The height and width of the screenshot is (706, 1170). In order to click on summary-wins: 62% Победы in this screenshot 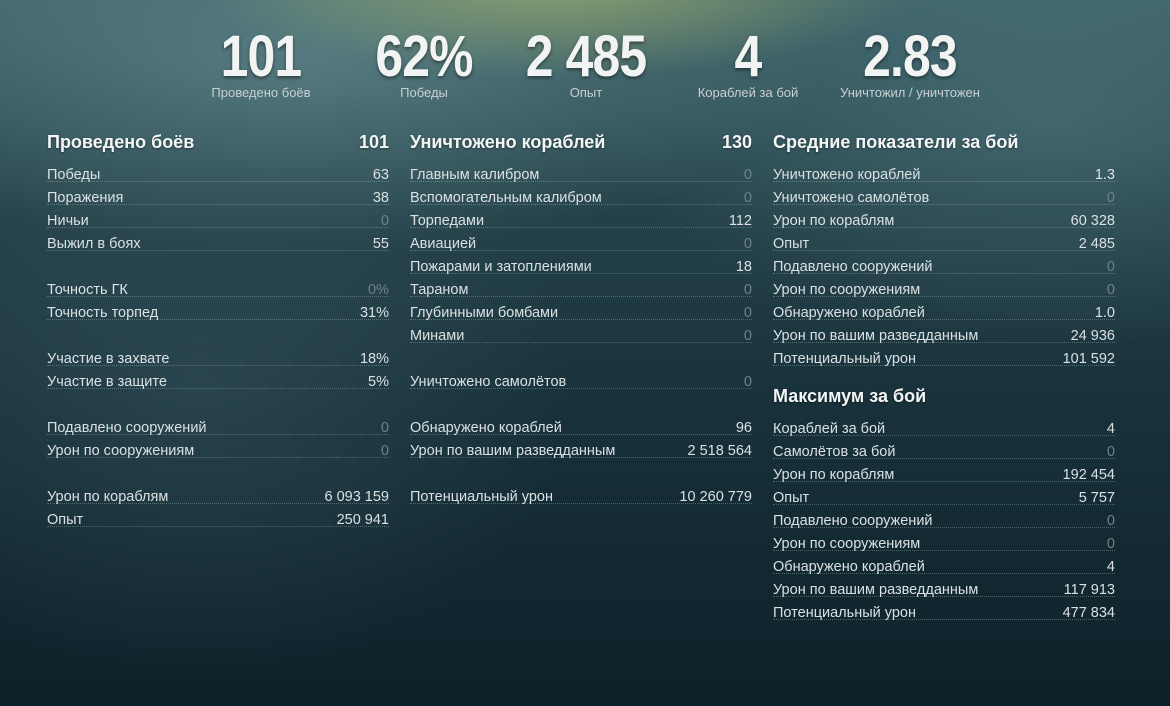, I will do `click(423, 62)`.